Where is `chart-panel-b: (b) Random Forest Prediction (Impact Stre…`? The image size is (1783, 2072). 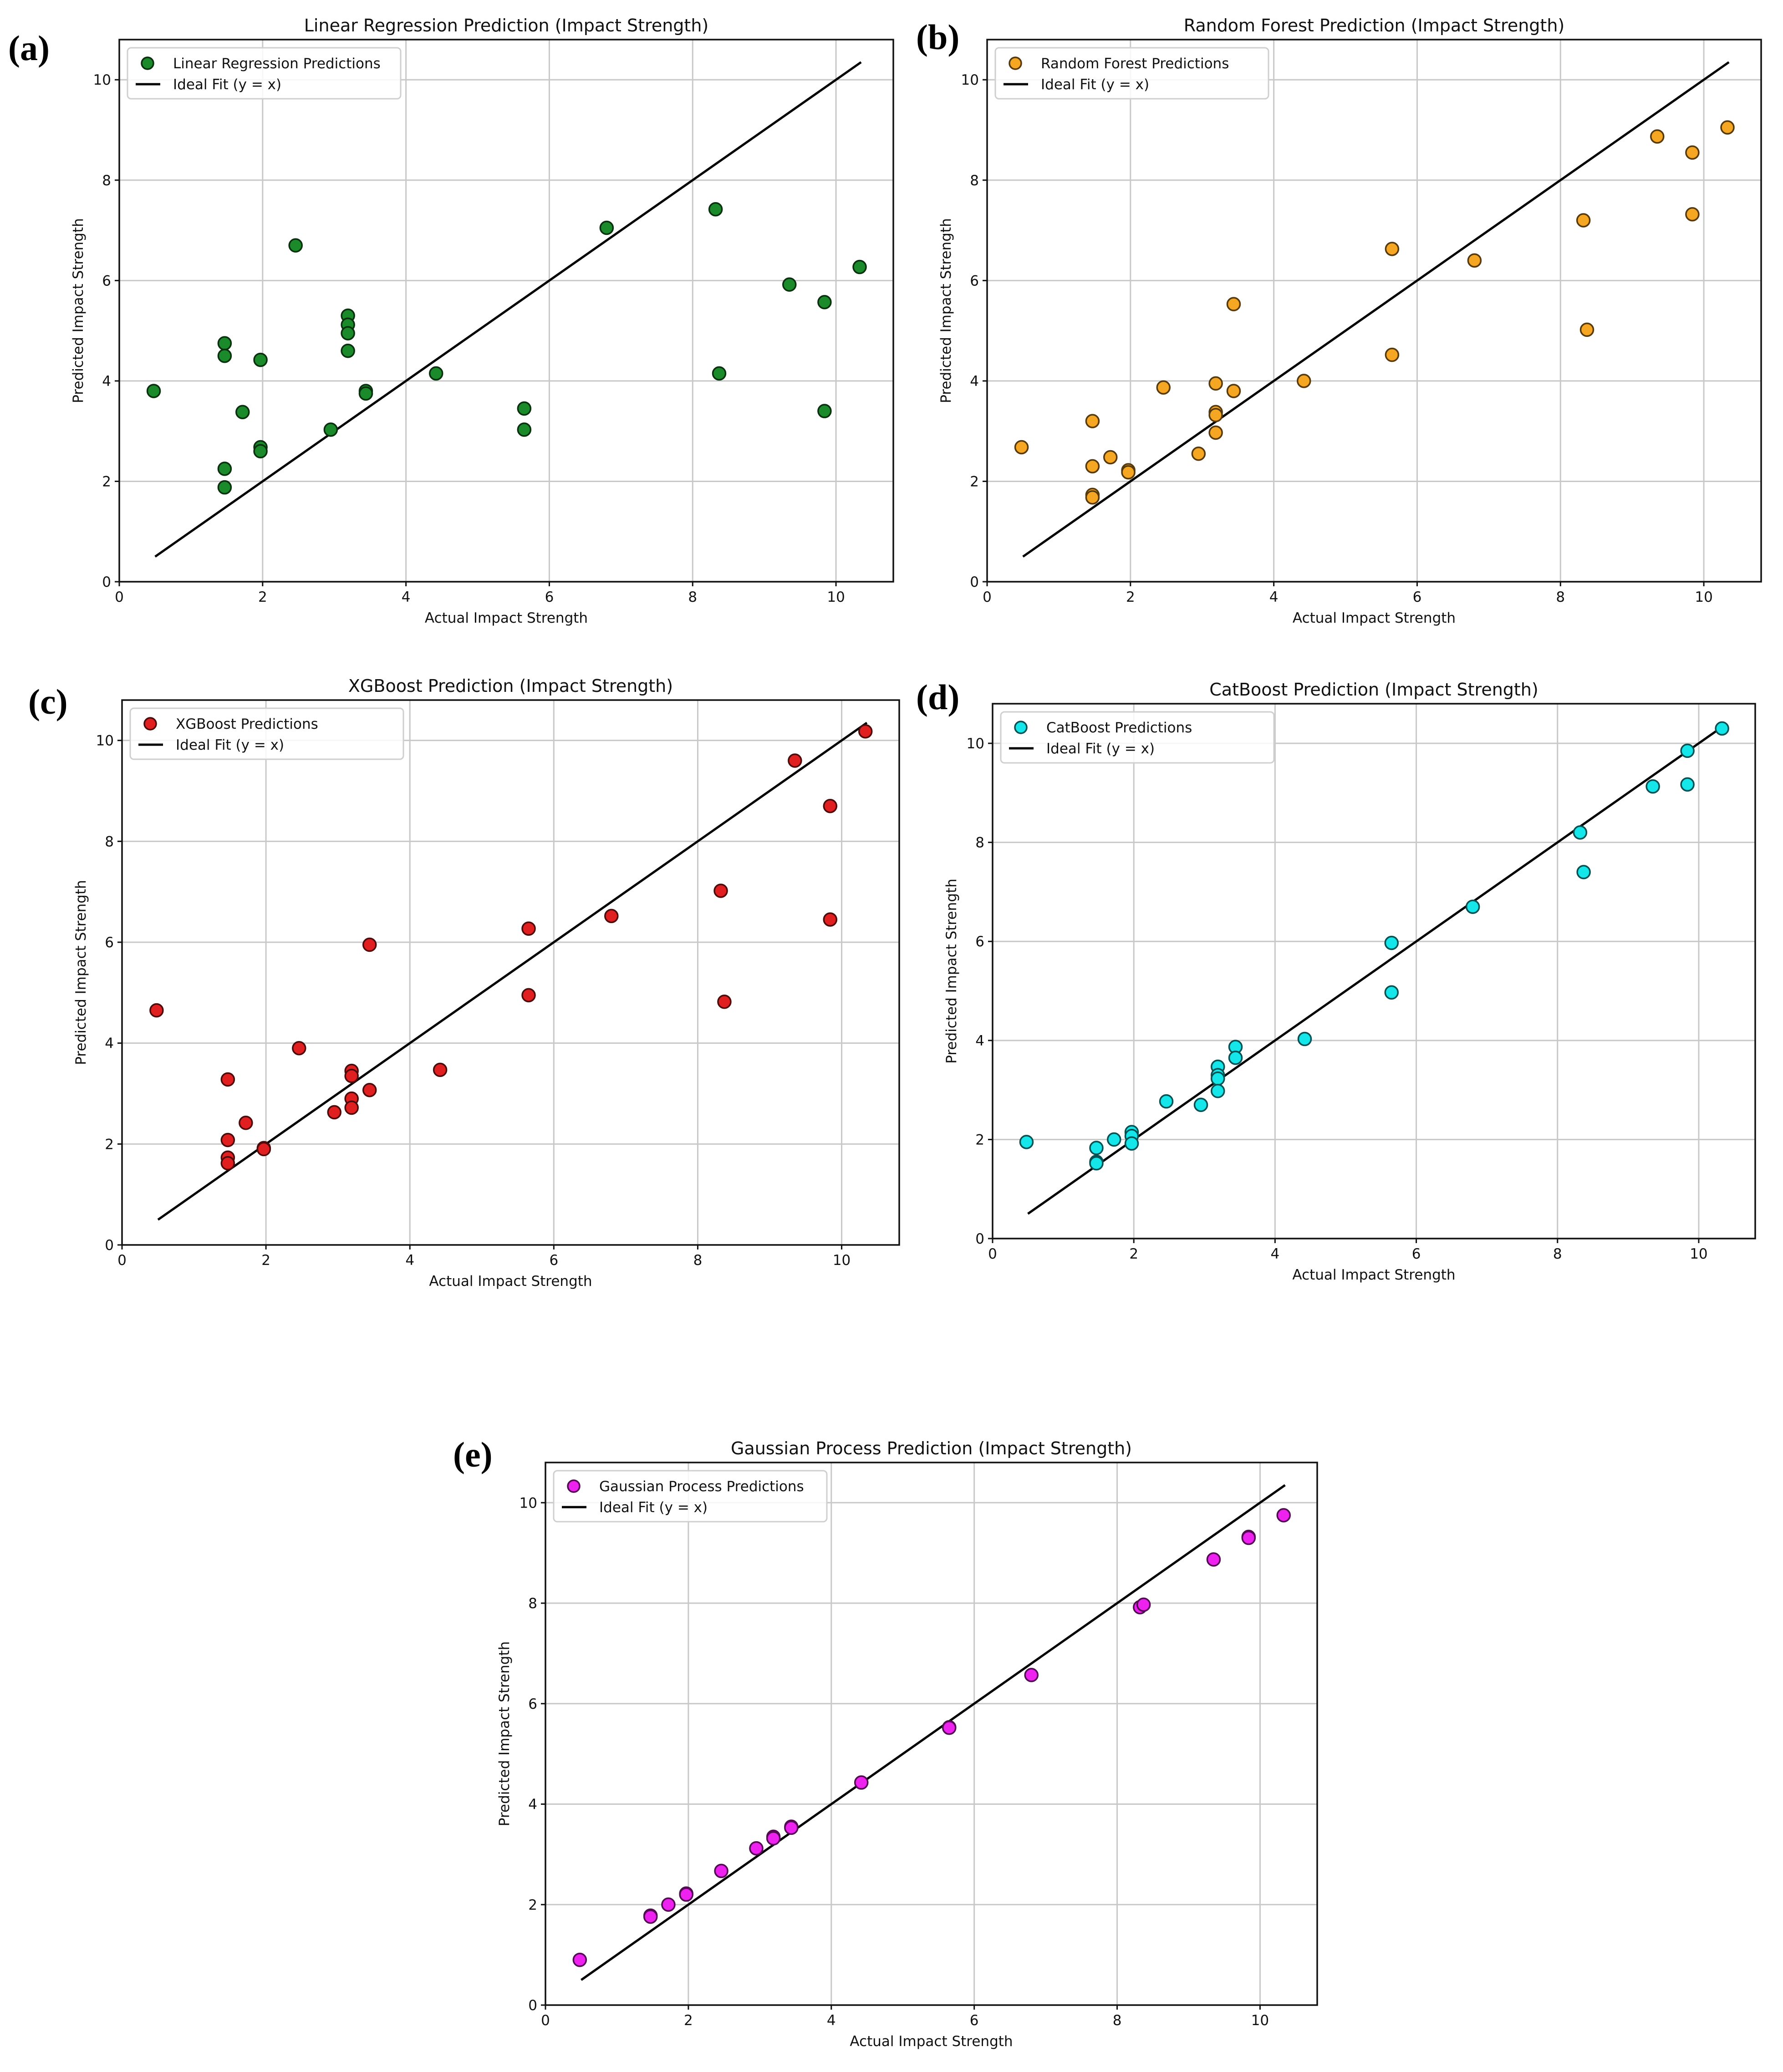 chart-panel-b: (b) Random Forest Prediction (Impact Stre… is located at coordinates (1339, 320).